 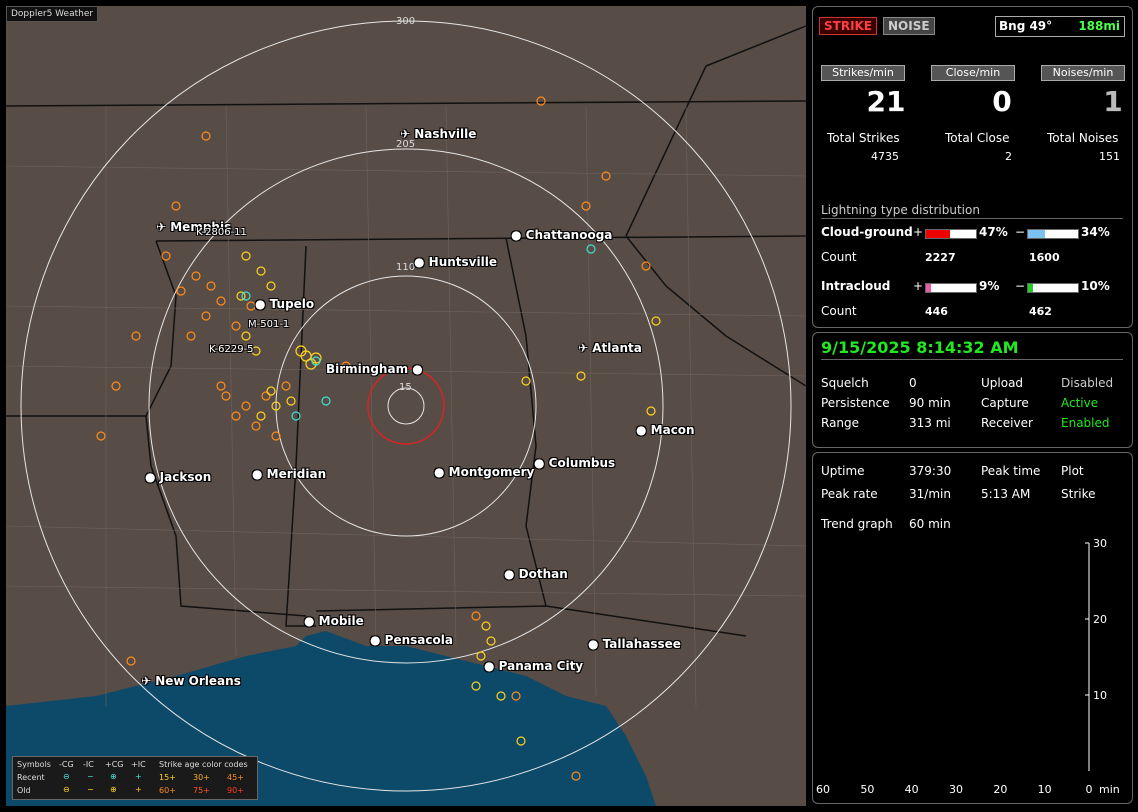 What do you see at coordinates (1080, 403) in the screenshot?
I see `capture-value: Active` at bounding box center [1080, 403].